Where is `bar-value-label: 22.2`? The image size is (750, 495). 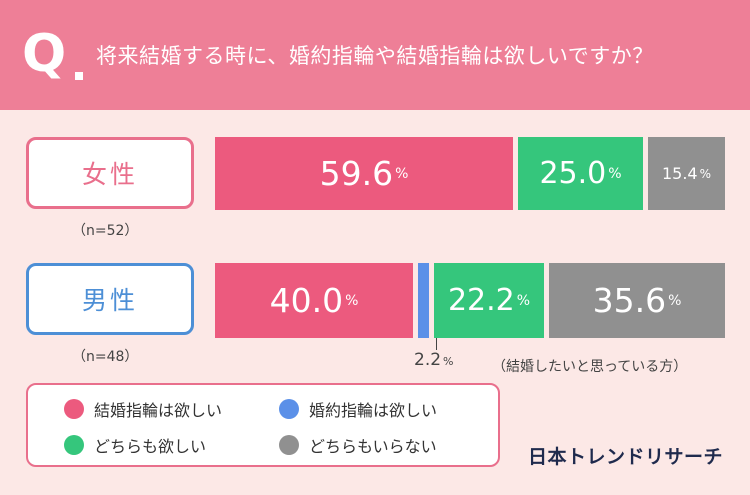 bar-value-label: 22.2 is located at coordinates (481, 300).